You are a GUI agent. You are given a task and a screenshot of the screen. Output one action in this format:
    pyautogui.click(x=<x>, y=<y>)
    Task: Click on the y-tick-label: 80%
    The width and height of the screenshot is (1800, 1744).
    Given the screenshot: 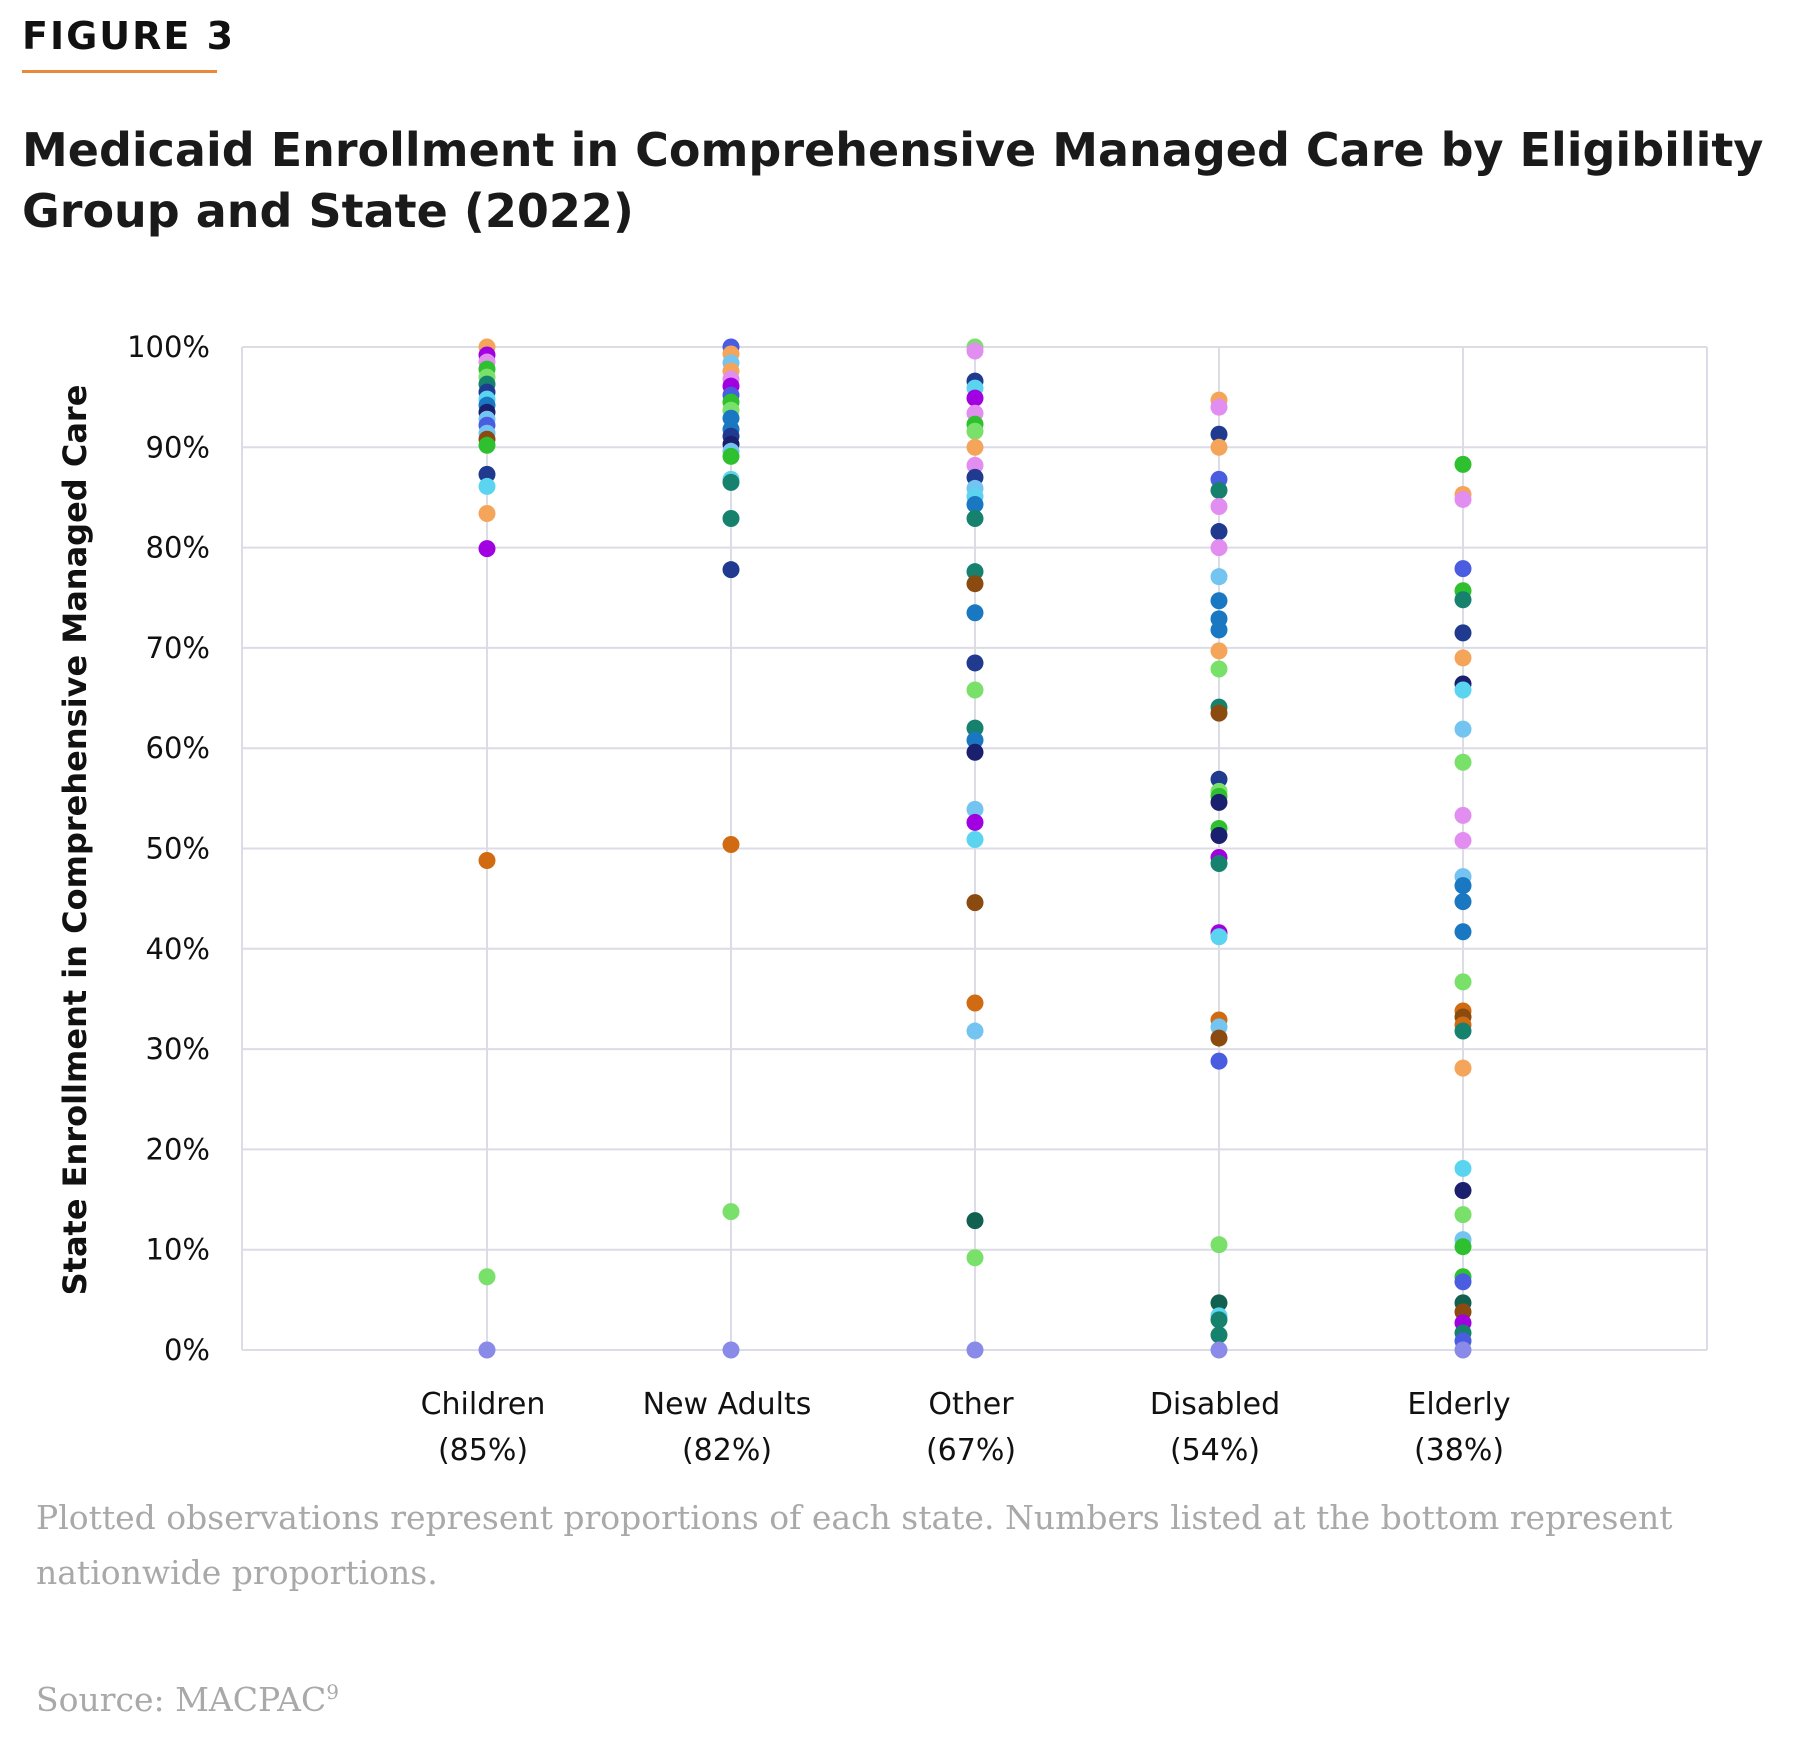 What is the action you would take?
    pyautogui.click(x=178, y=548)
    